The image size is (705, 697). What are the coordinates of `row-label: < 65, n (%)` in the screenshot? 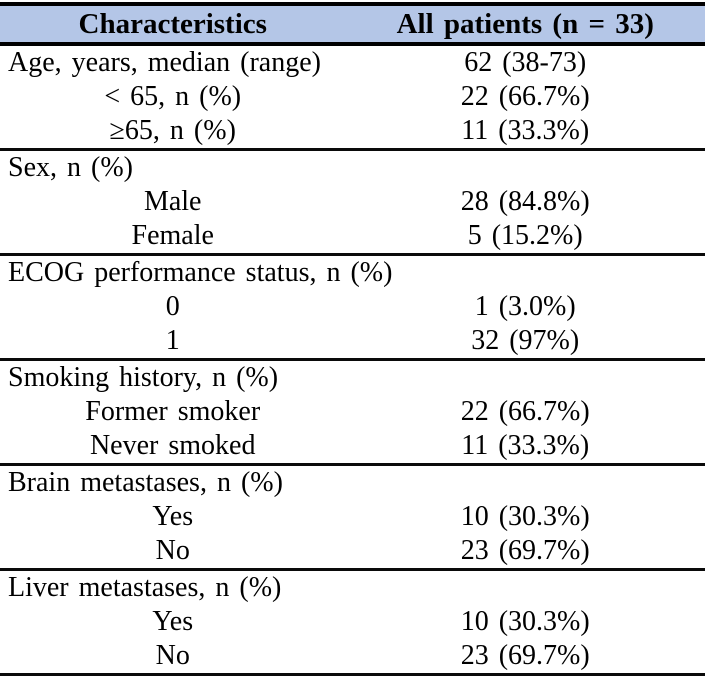 It's located at (173, 96).